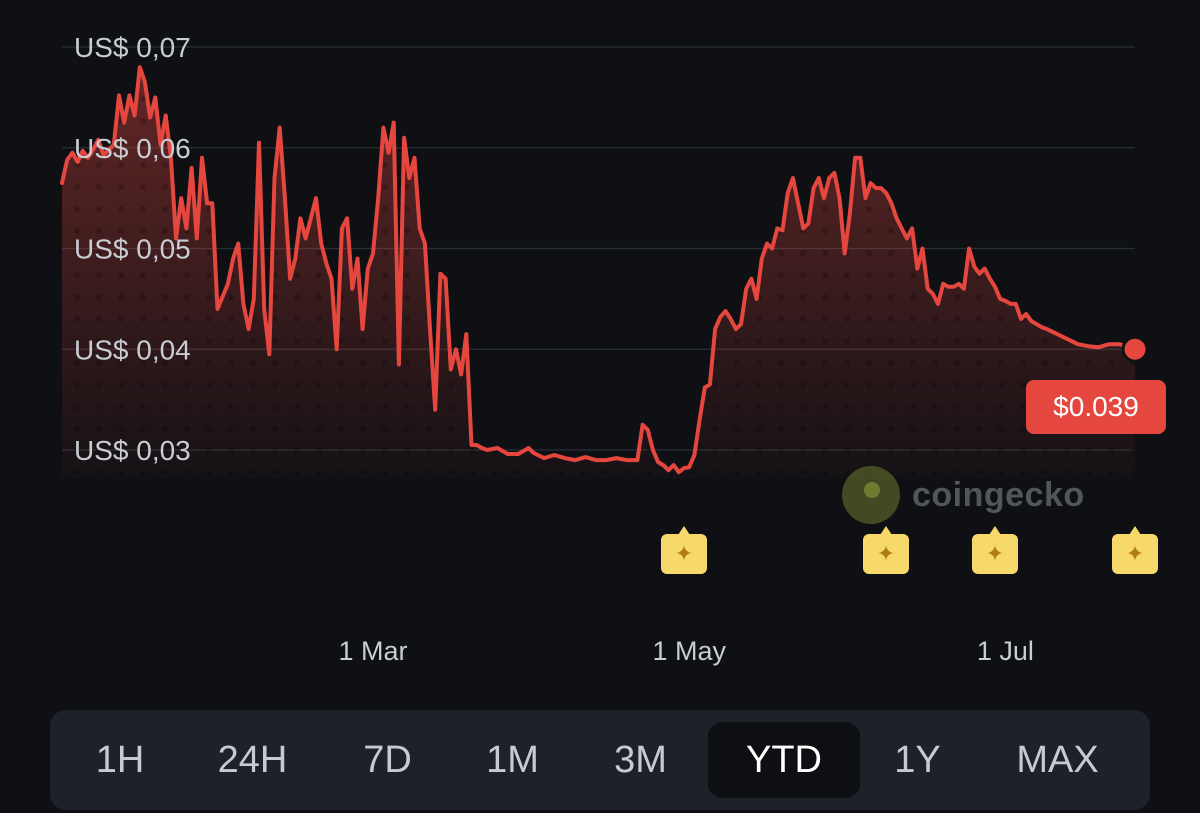 The image size is (1200, 813). I want to click on y-tick-label: US$ 0,03, so click(132, 450).